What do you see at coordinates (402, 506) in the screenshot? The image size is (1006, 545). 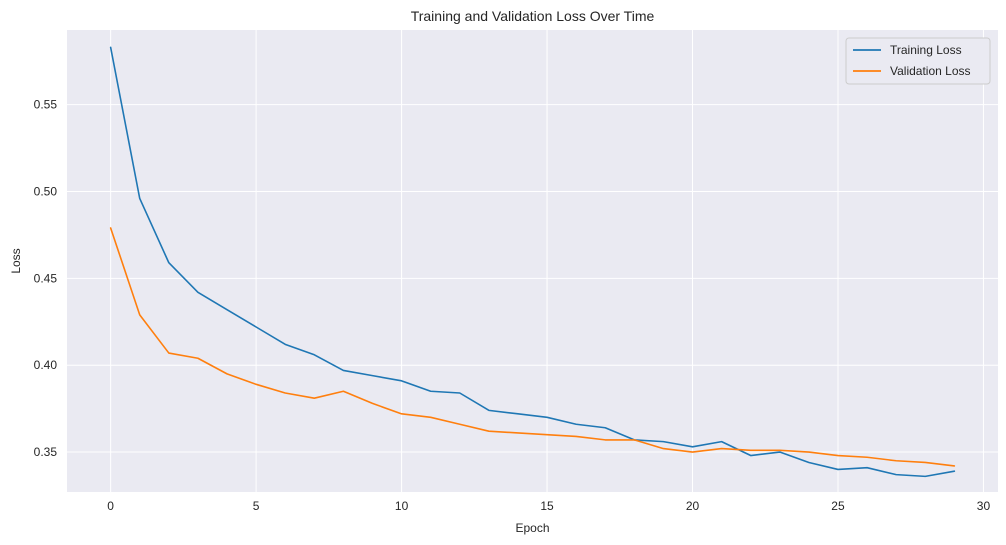 I see `x-tick-label: 10` at bounding box center [402, 506].